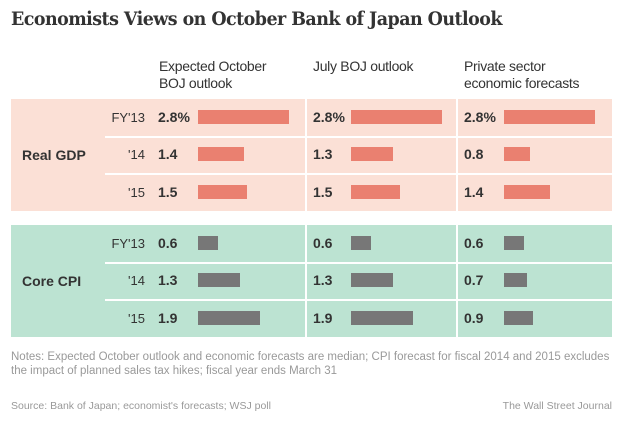 The height and width of the screenshot is (422, 631). What do you see at coordinates (213, 66) in the screenshot?
I see `column-header-line: Expected October` at bounding box center [213, 66].